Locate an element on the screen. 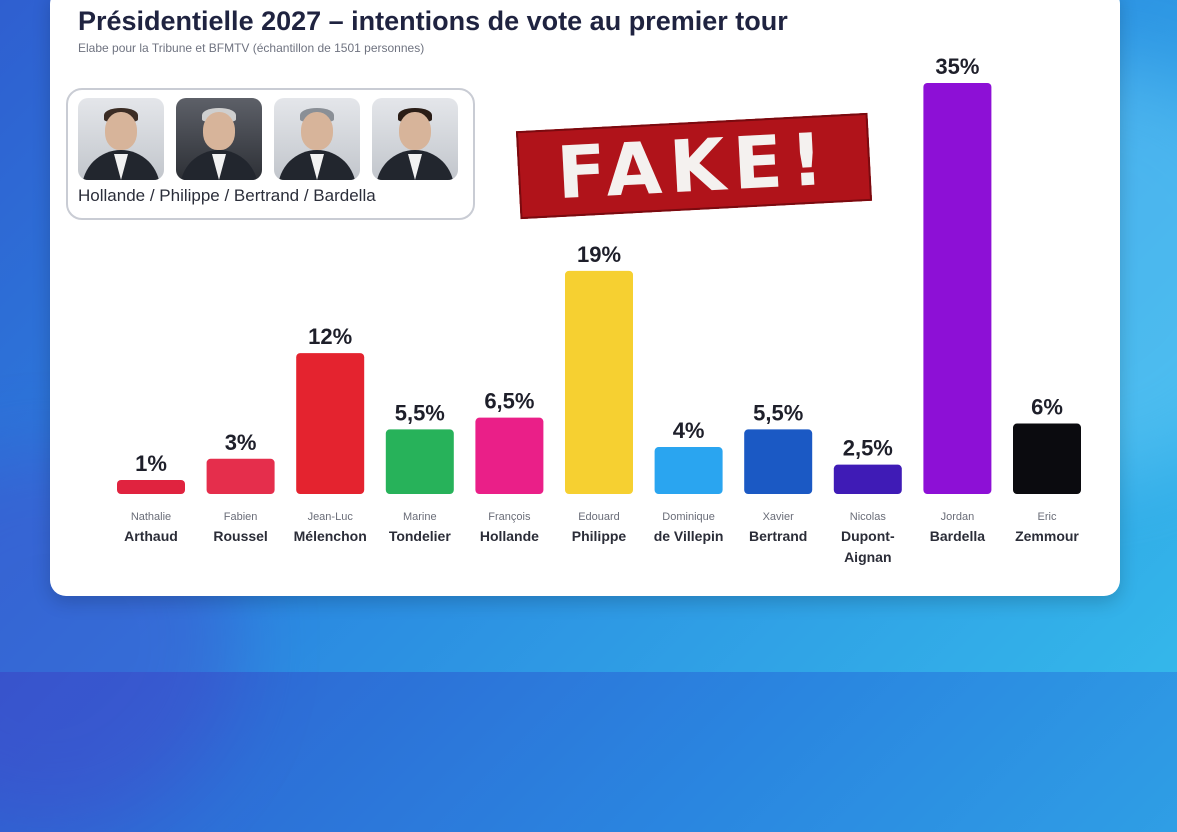 The width and height of the screenshot is (1177, 832). category-first-name: Jean-Luc is located at coordinates (331, 517).